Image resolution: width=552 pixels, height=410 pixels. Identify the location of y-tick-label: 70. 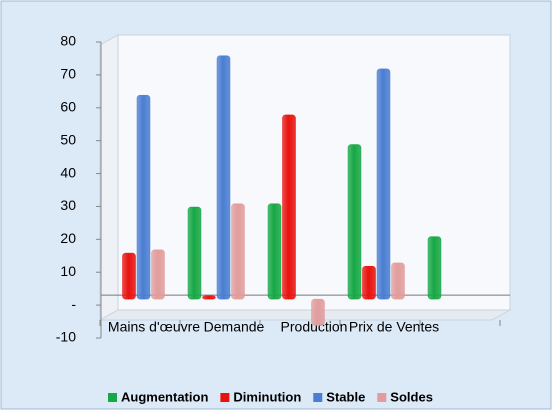
(68, 74).